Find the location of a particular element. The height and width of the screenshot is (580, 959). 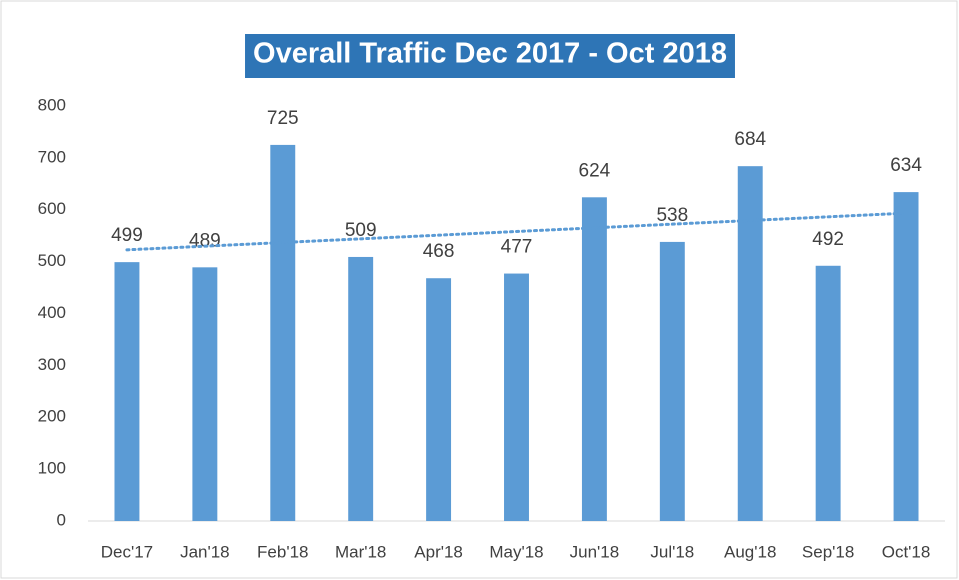

data-label: 725 is located at coordinates (283, 118).